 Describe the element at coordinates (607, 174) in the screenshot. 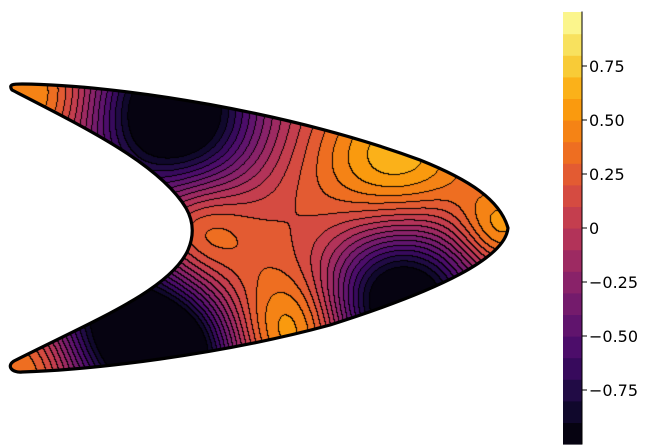

I see `colorbar-tick-label: 0.25` at that location.